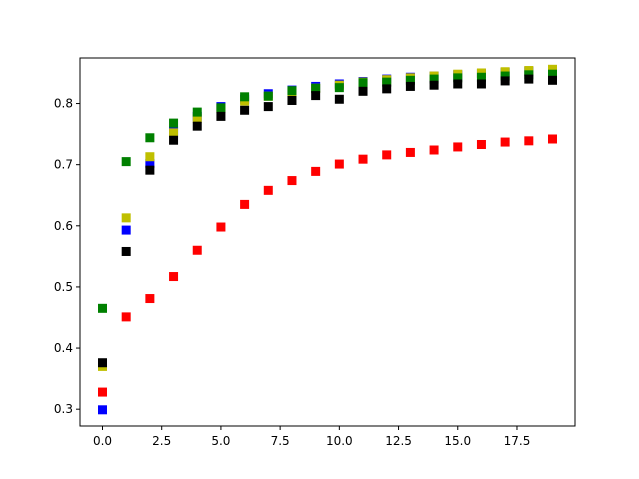 This screenshot has height=479, width=639. I want to click on y-tick-label: 0.7, so click(63, 165).